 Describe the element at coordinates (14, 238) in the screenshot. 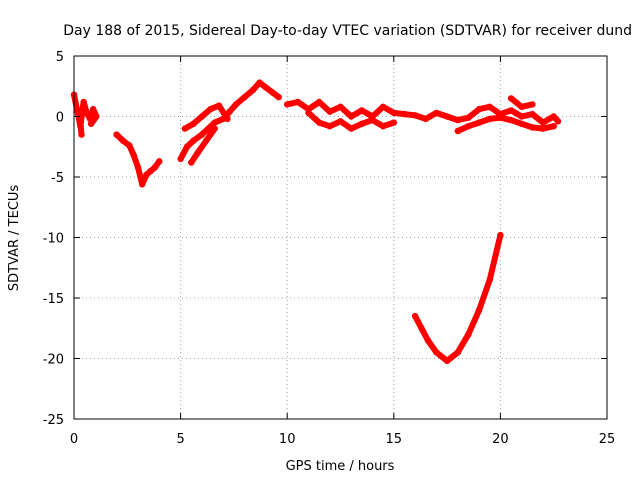

I see `y-axis-label: SDTVAR / TECUs` at that location.